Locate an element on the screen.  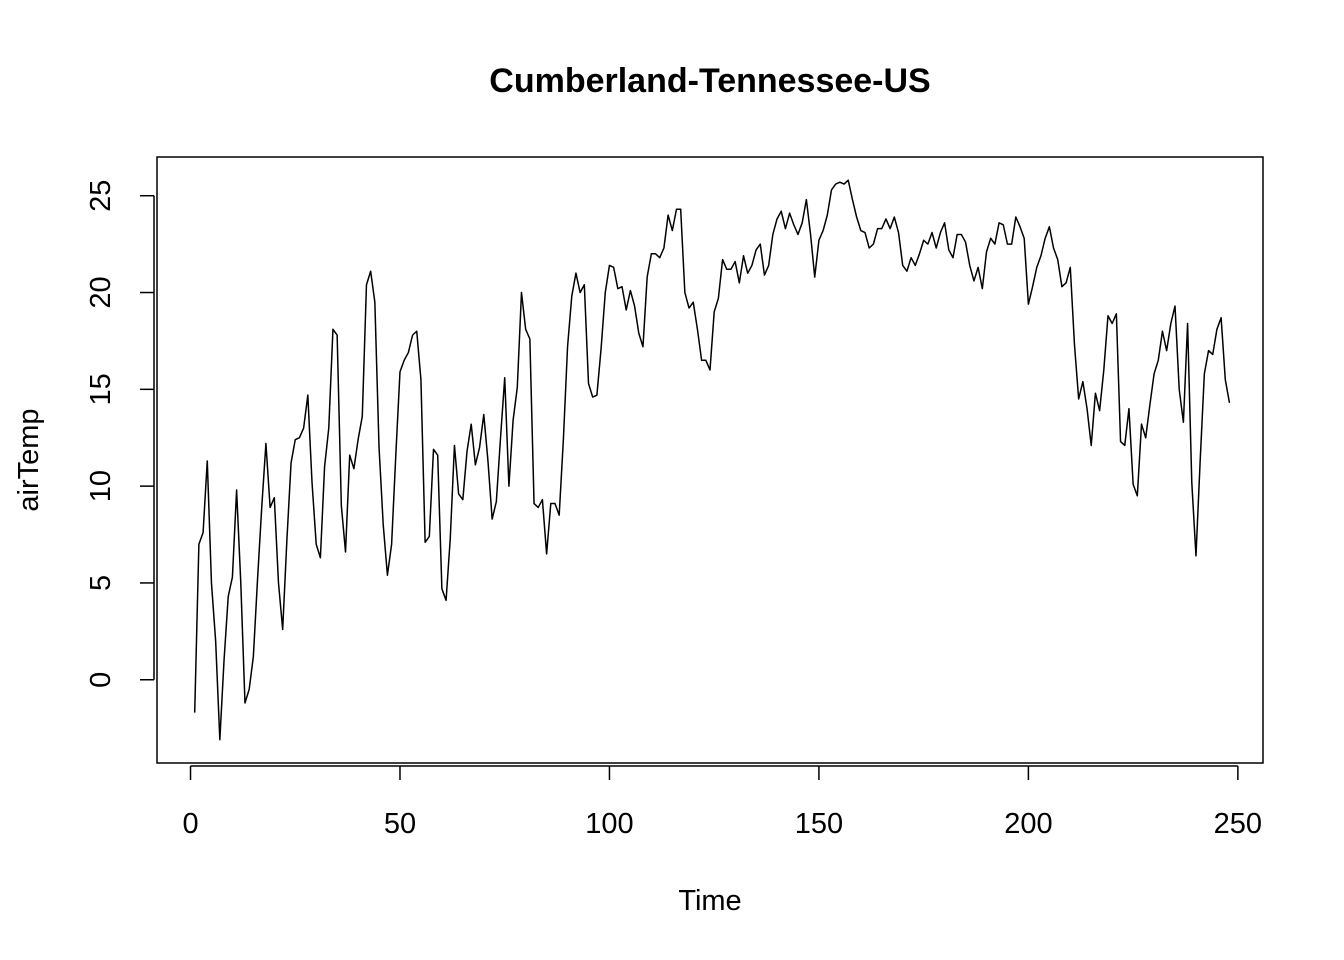
y-tick-label: 0 is located at coordinates (101, 680).